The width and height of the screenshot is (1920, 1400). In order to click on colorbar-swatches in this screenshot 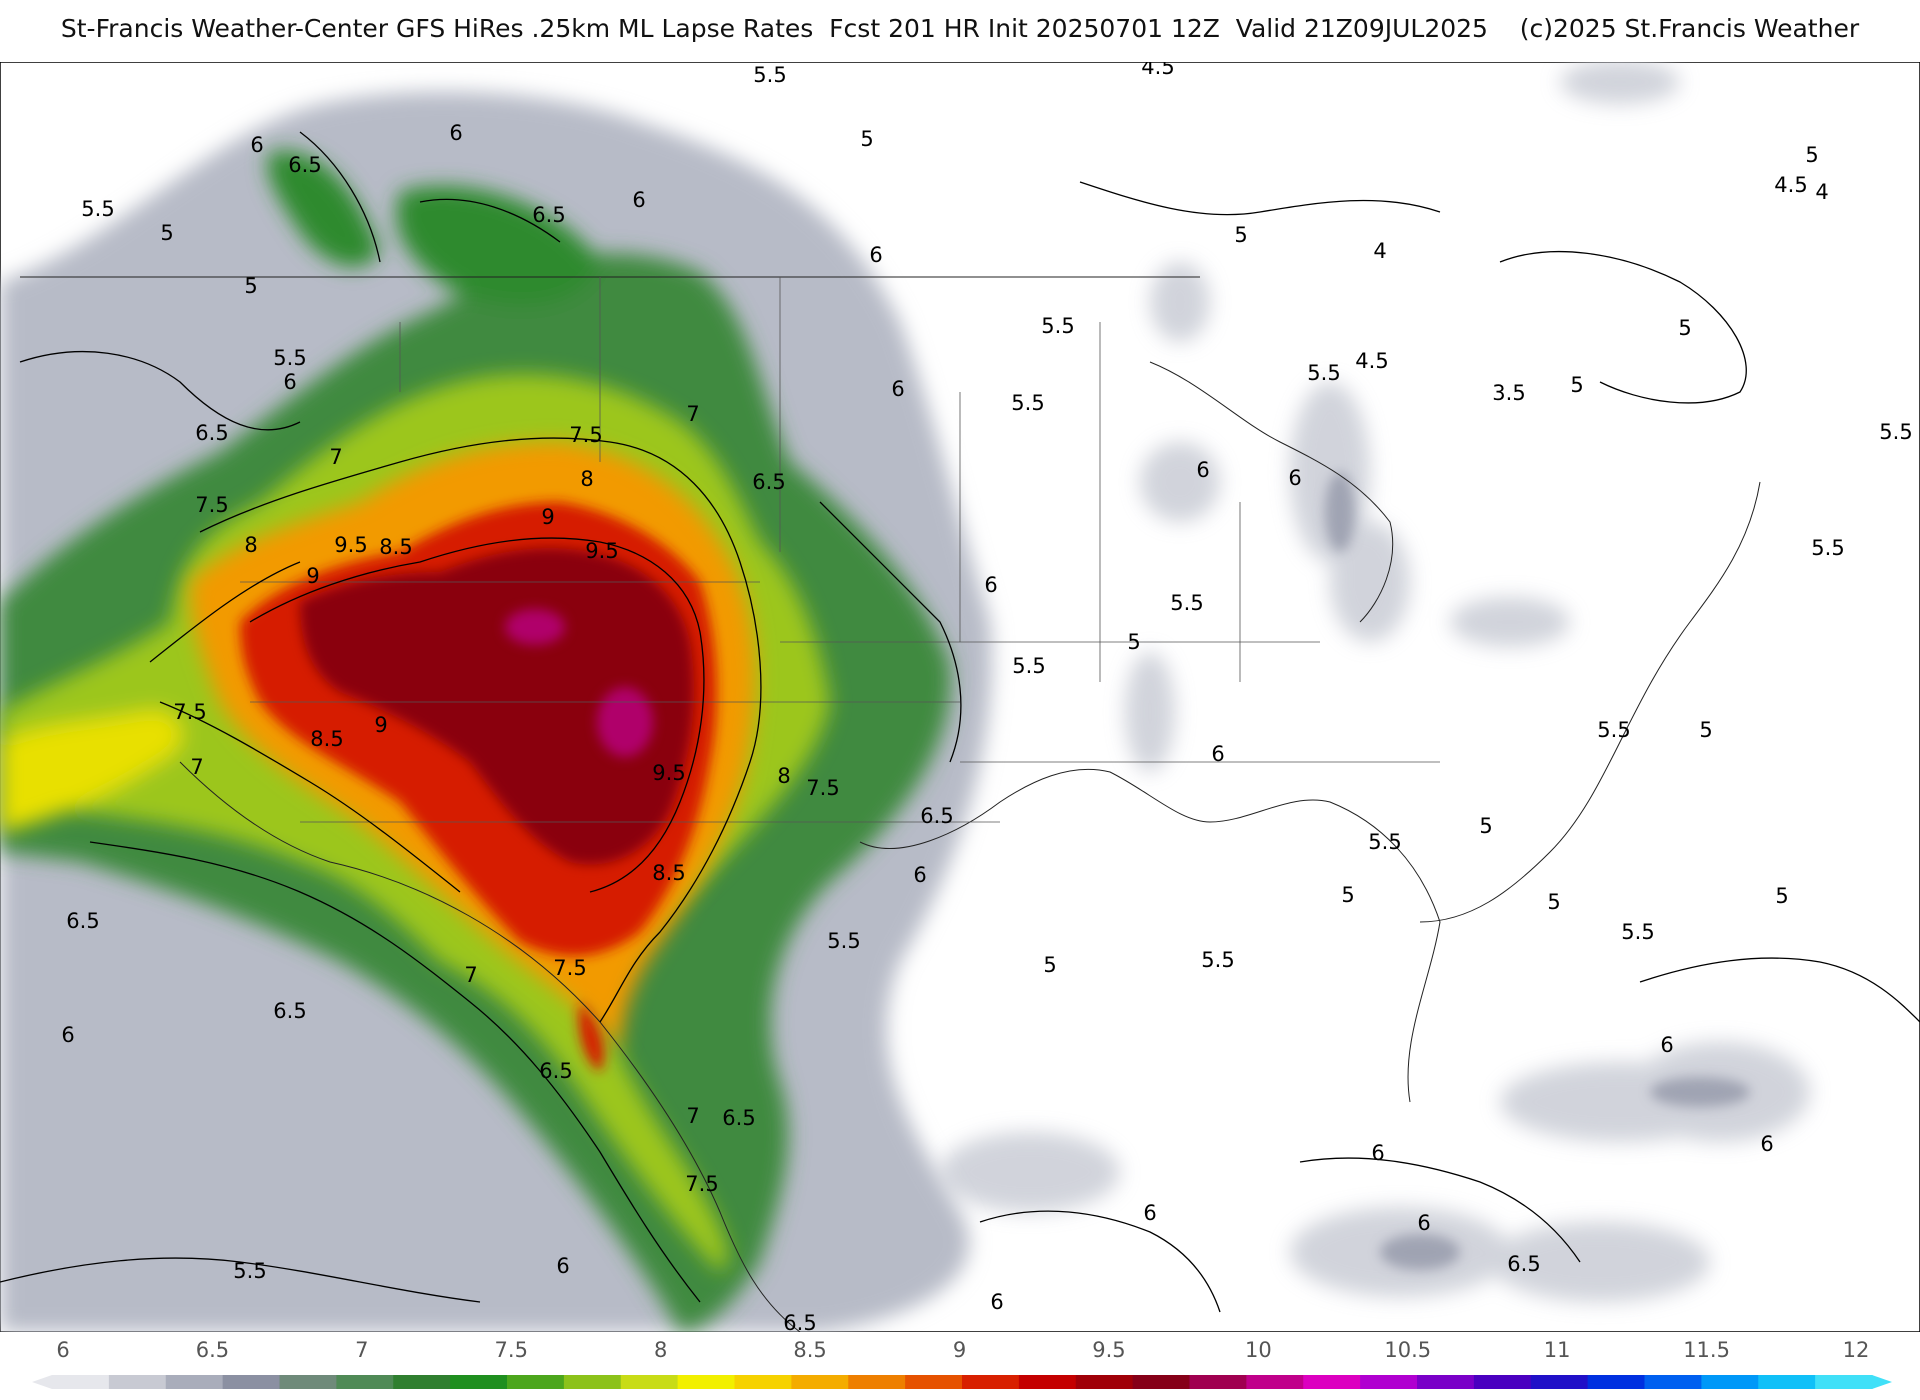, I will do `click(962, 1382)`.